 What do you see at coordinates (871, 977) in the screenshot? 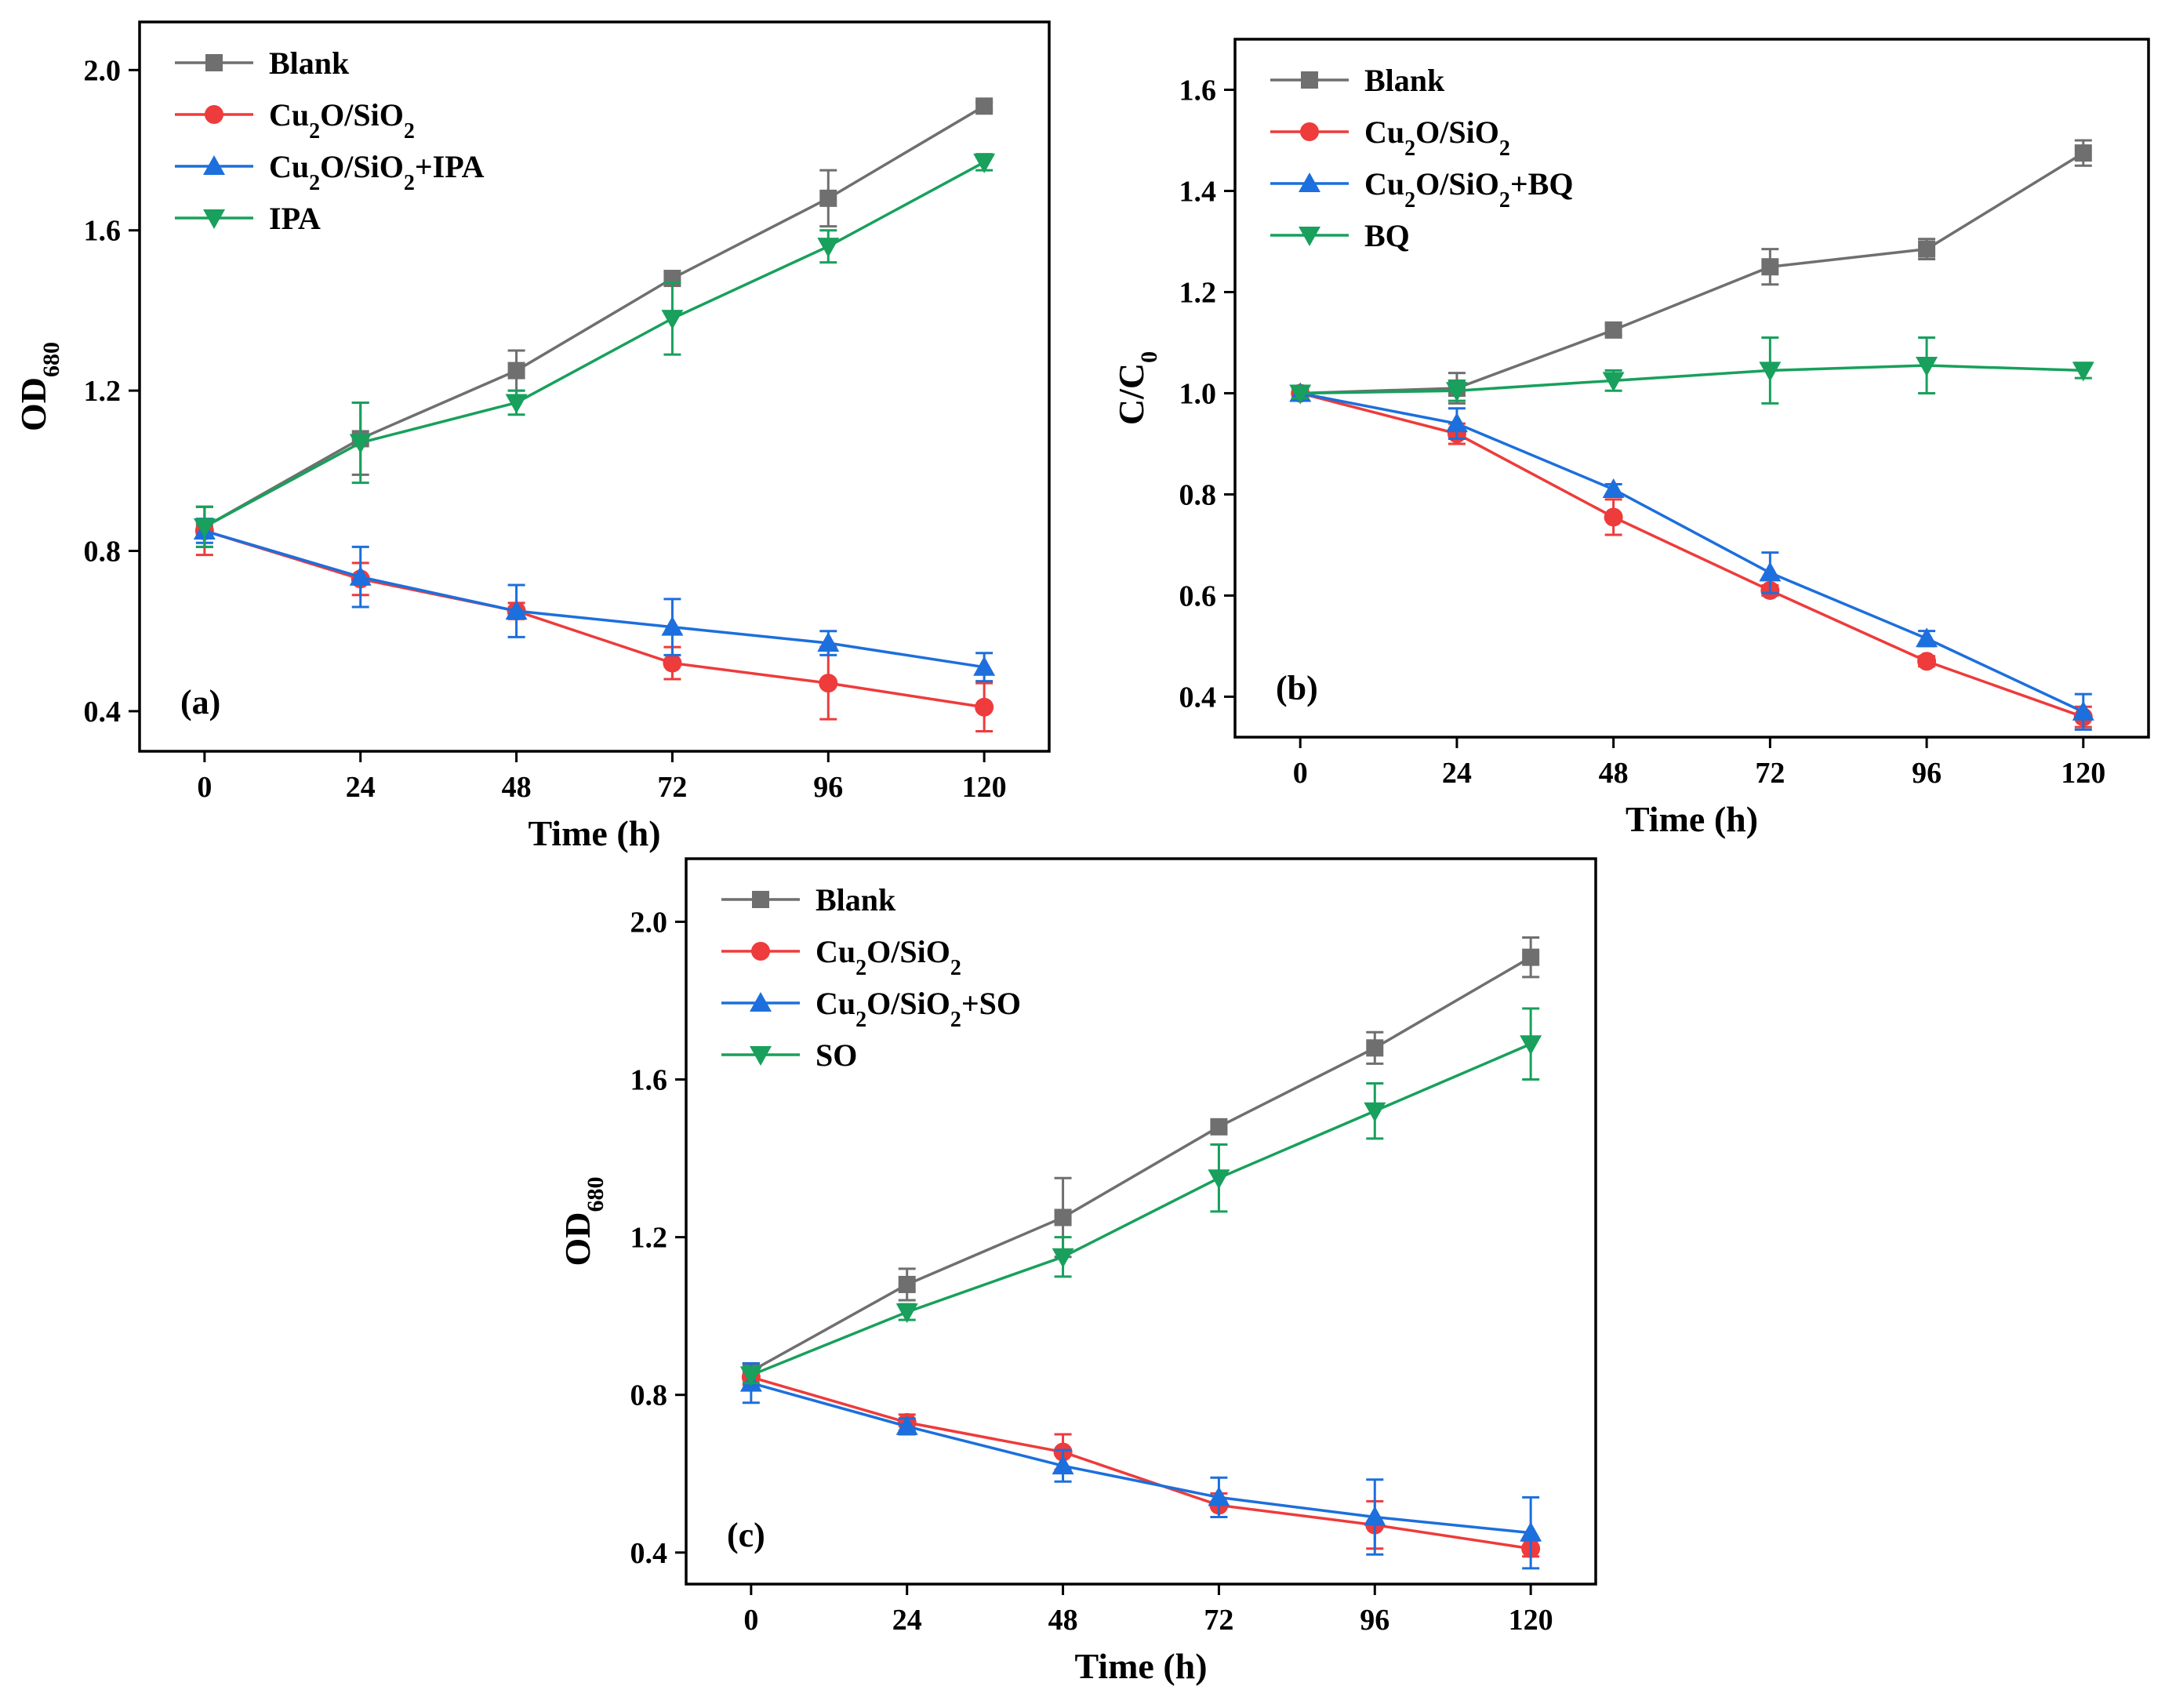
I see `legend: Blank Cu2O/SiO2 Cu2O/SiO2+SO SO` at bounding box center [871, 977].